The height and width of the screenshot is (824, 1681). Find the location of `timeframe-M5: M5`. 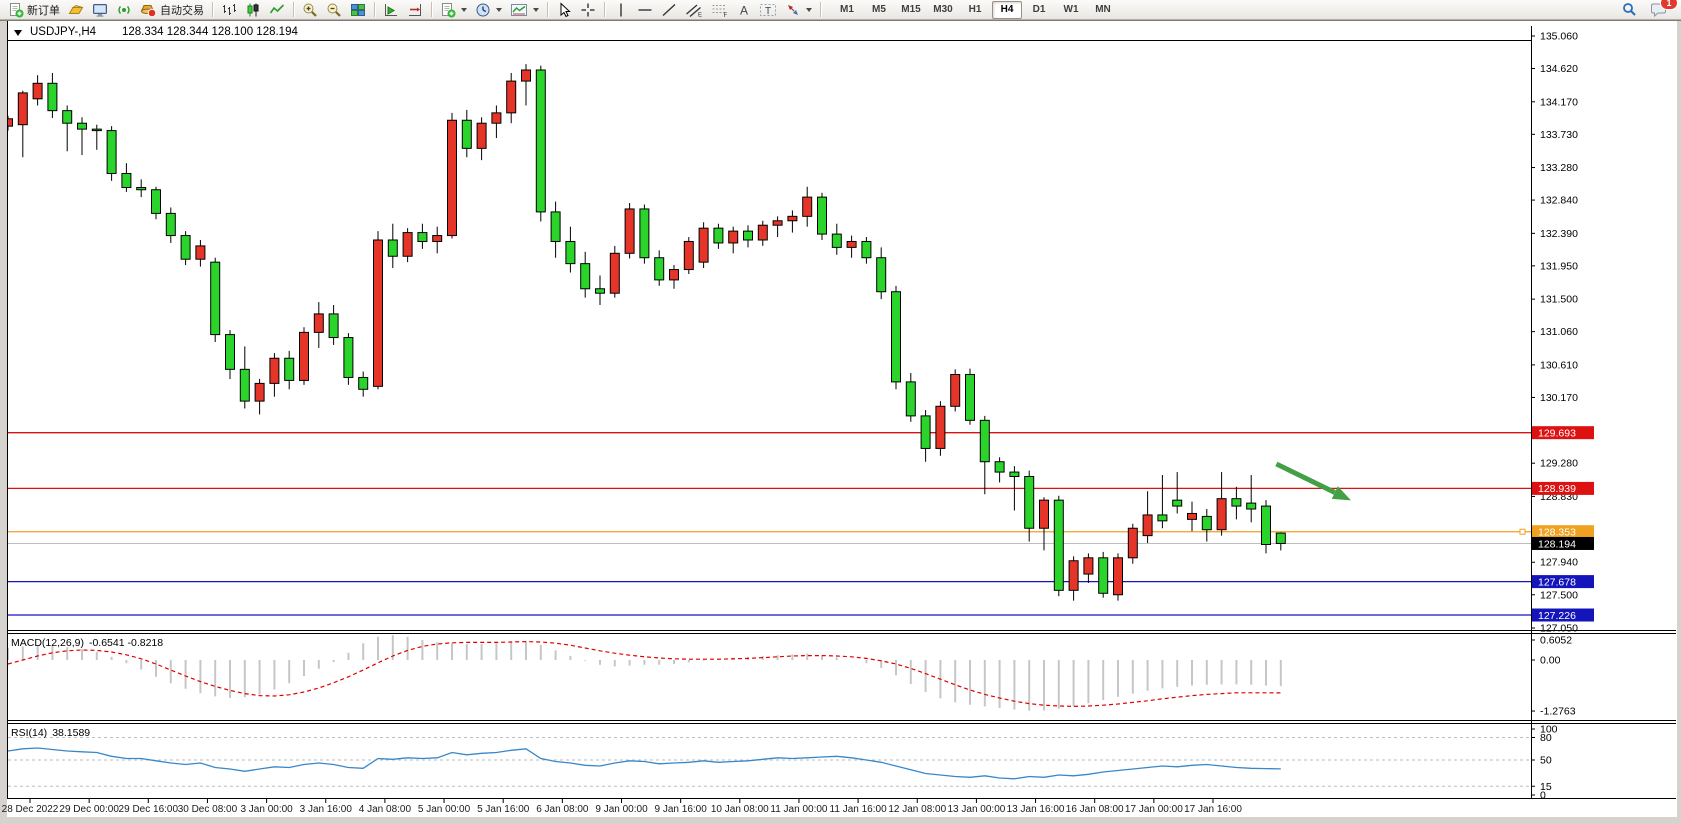

timeframe-M5: M5 is located at coordinates (879, 9).